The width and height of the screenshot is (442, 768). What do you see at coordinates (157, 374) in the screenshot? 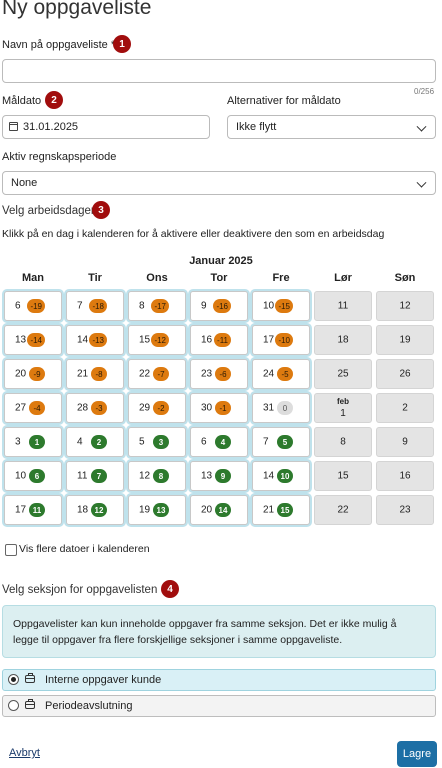
I see `calendar-day: 22 -7` at bounding box center [157, 374].